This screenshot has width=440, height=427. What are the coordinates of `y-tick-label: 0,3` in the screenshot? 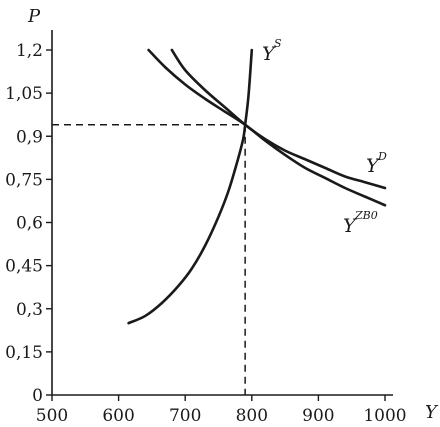 It's located at (29, 310).